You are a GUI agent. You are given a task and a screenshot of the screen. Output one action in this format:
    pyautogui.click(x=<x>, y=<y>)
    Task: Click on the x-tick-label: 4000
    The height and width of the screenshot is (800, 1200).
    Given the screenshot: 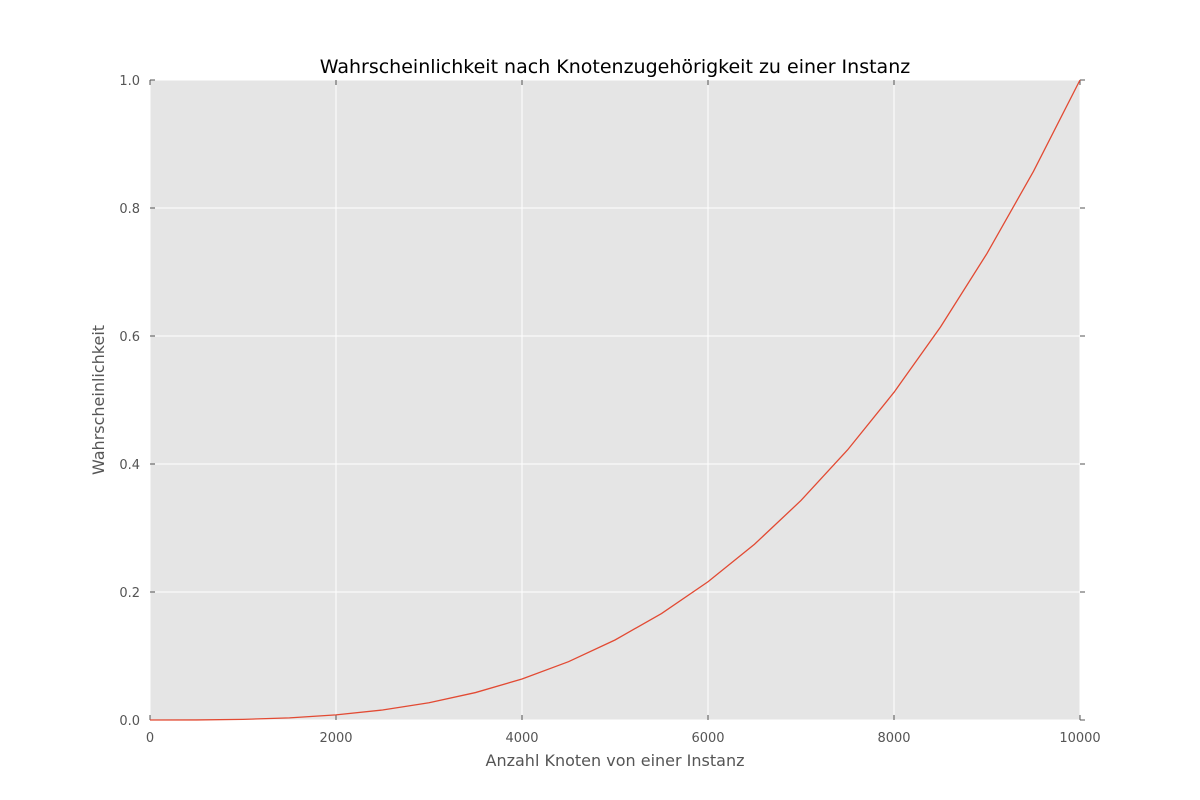 What is the action you would take?
    pyautogui.click(x=521, y=738)
    